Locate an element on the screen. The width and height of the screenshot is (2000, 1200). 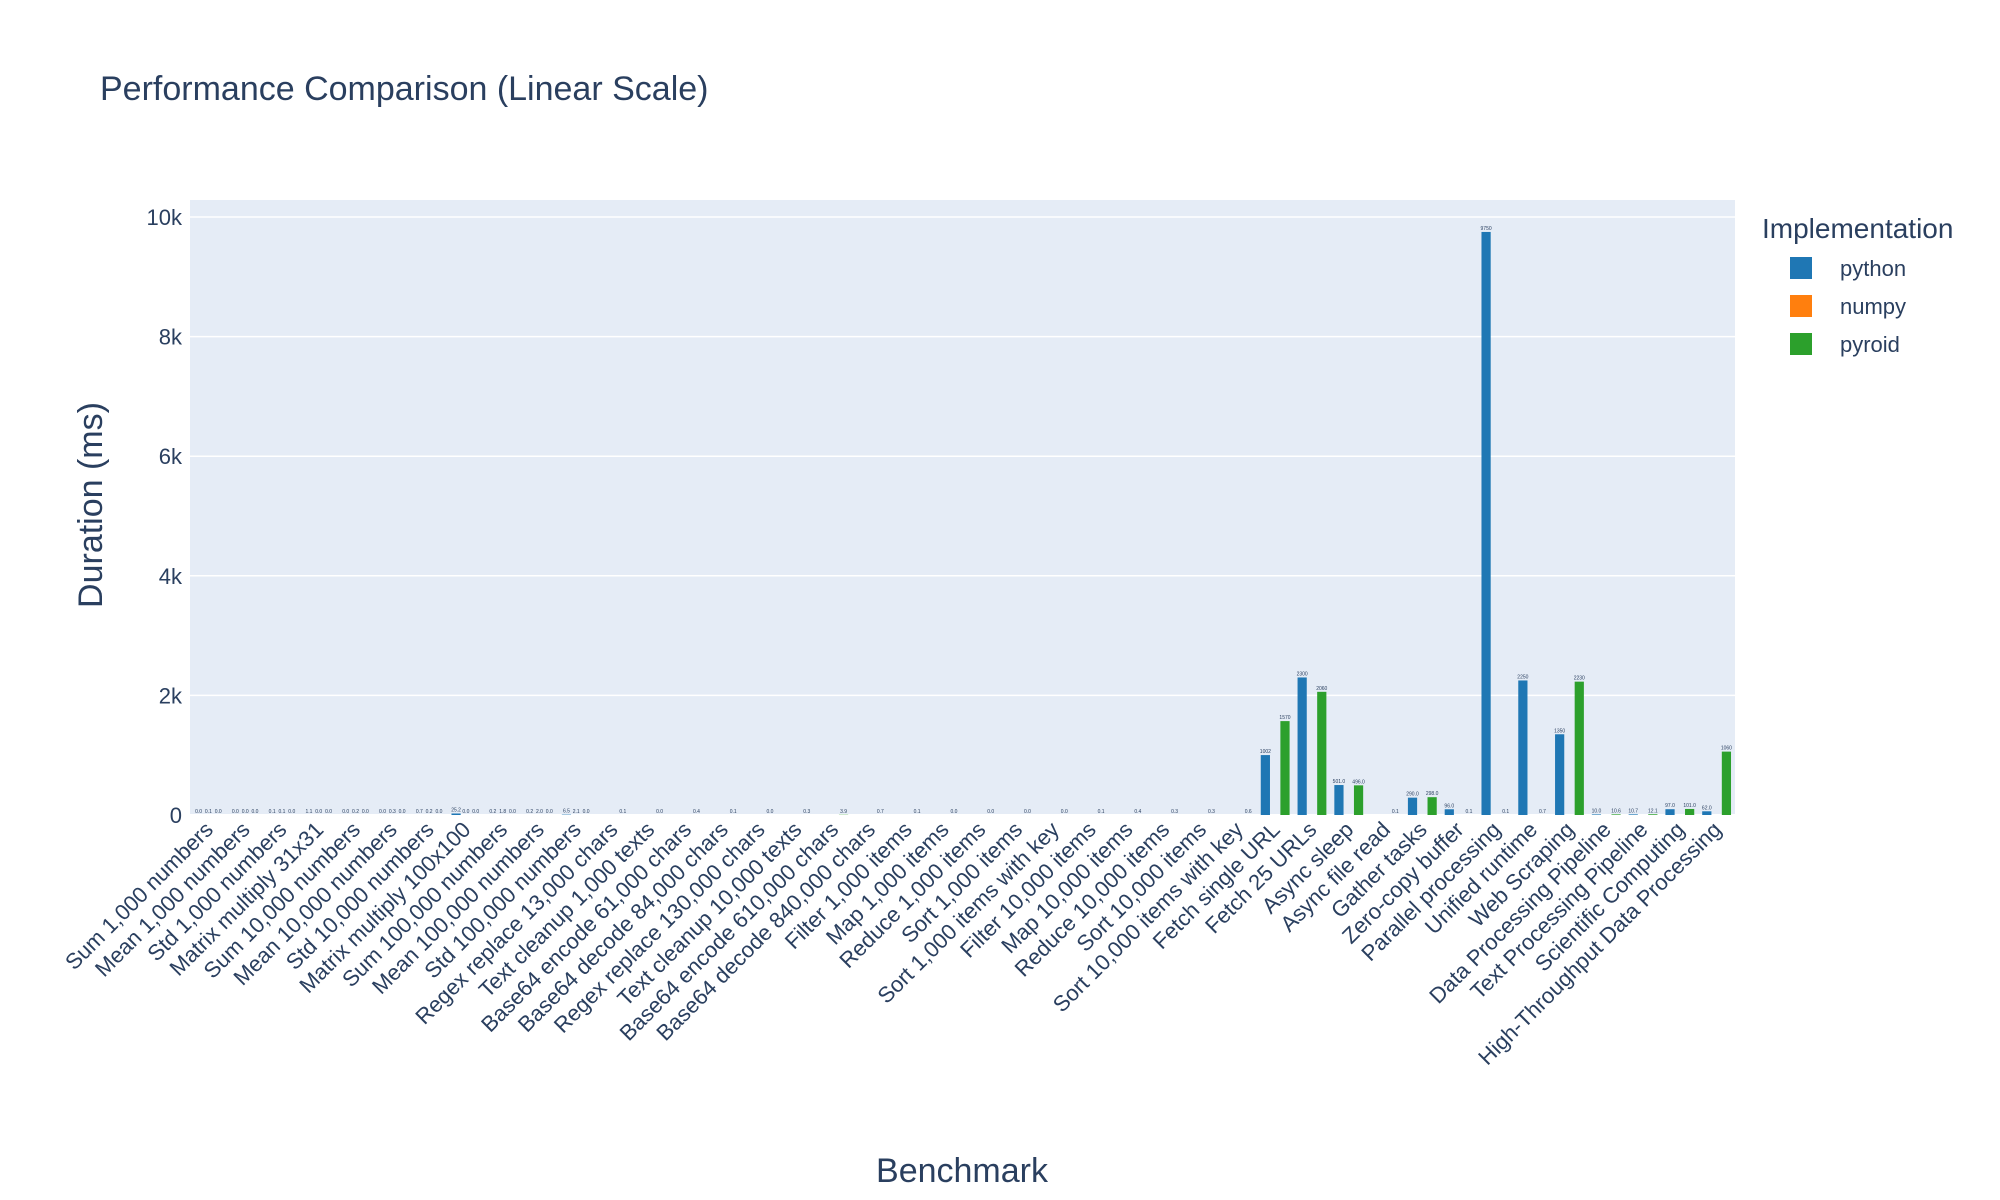
bar-value-label: 2230 is located at coordinates (1579, 679).